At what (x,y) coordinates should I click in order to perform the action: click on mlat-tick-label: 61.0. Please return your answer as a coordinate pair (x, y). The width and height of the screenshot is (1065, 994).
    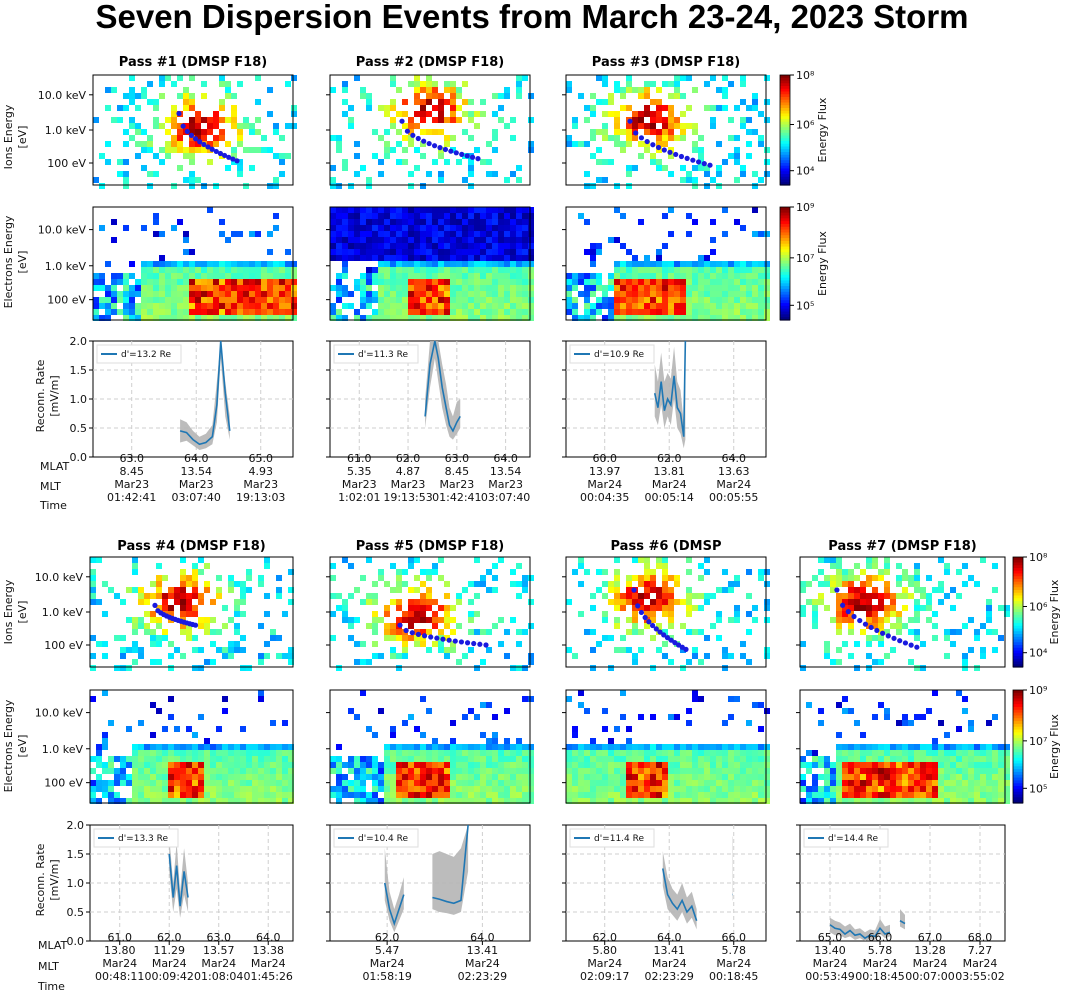
    Looking at the image, I should click on (359, 458).